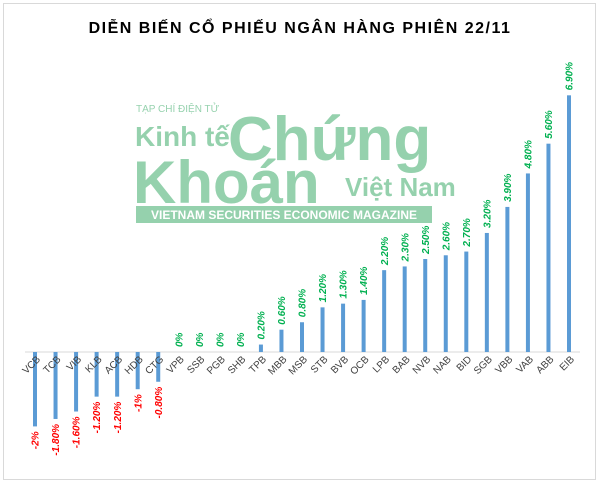 Image resolution: width=601 pixels, height=485 pixels. What do you see at coordinates (467, 232) in the screenshot?
I see `value-label: 2.70%` at bounding box center [467, 232].